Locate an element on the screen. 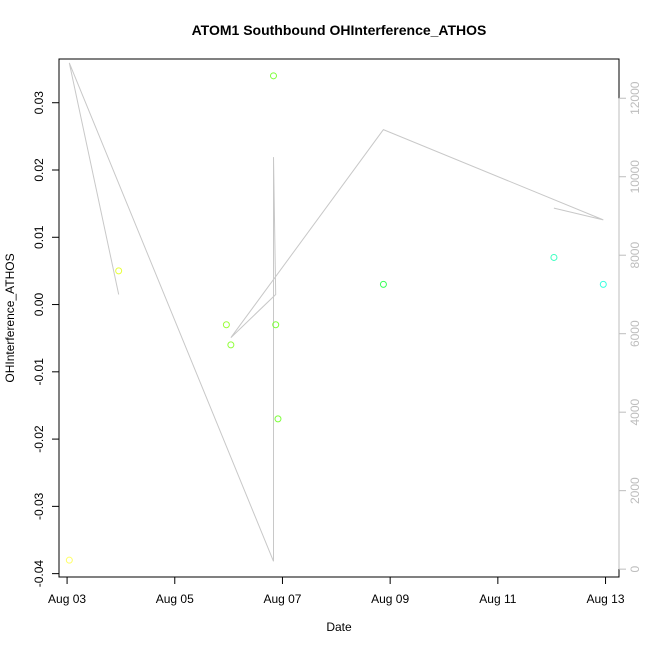  x-tick-label: Aug 09 is located at coordinates (390, 599).